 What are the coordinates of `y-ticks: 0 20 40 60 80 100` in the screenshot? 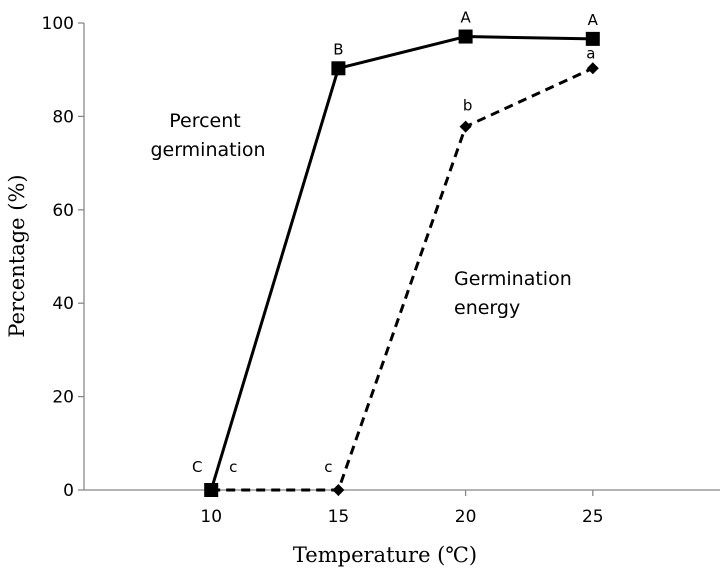 It's located at (63, 257).